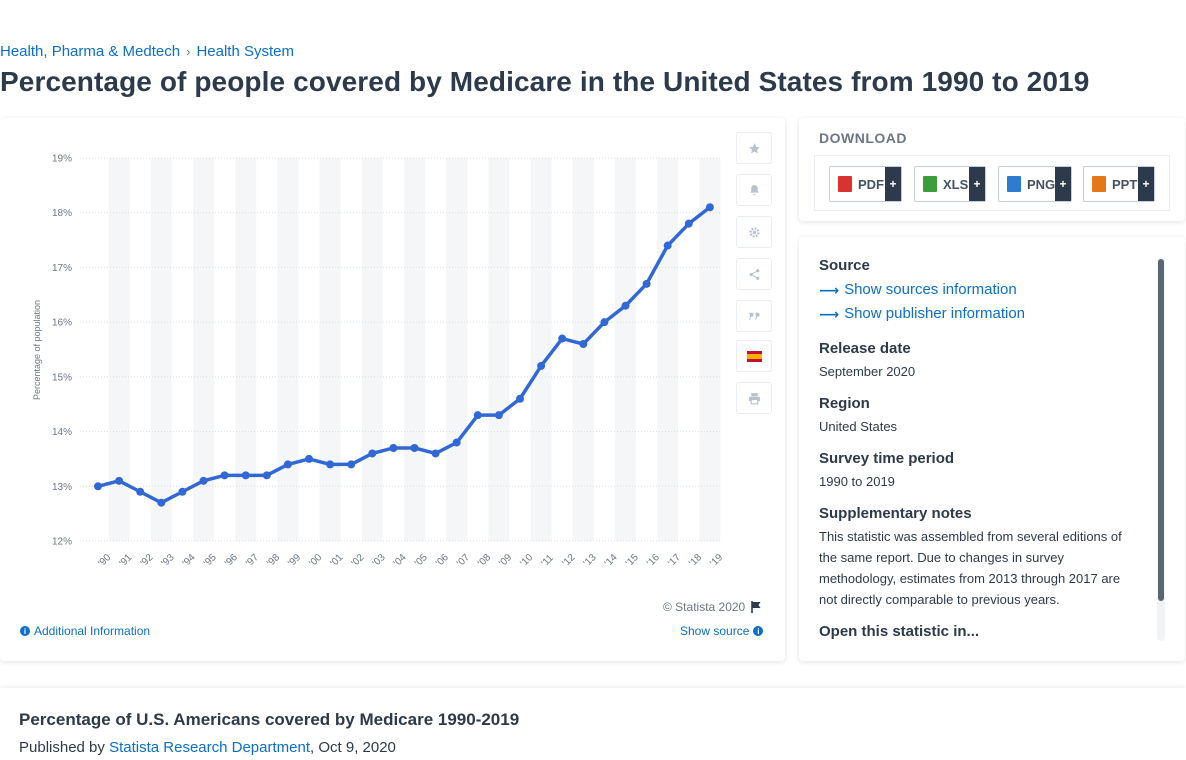 Image resolution: width=1186 pixels, height=760 pixels. What do you see at coordinates (62, 542) in the screenshot?
I see `y-tick-label: 12%` at bounding box center [62, 542].